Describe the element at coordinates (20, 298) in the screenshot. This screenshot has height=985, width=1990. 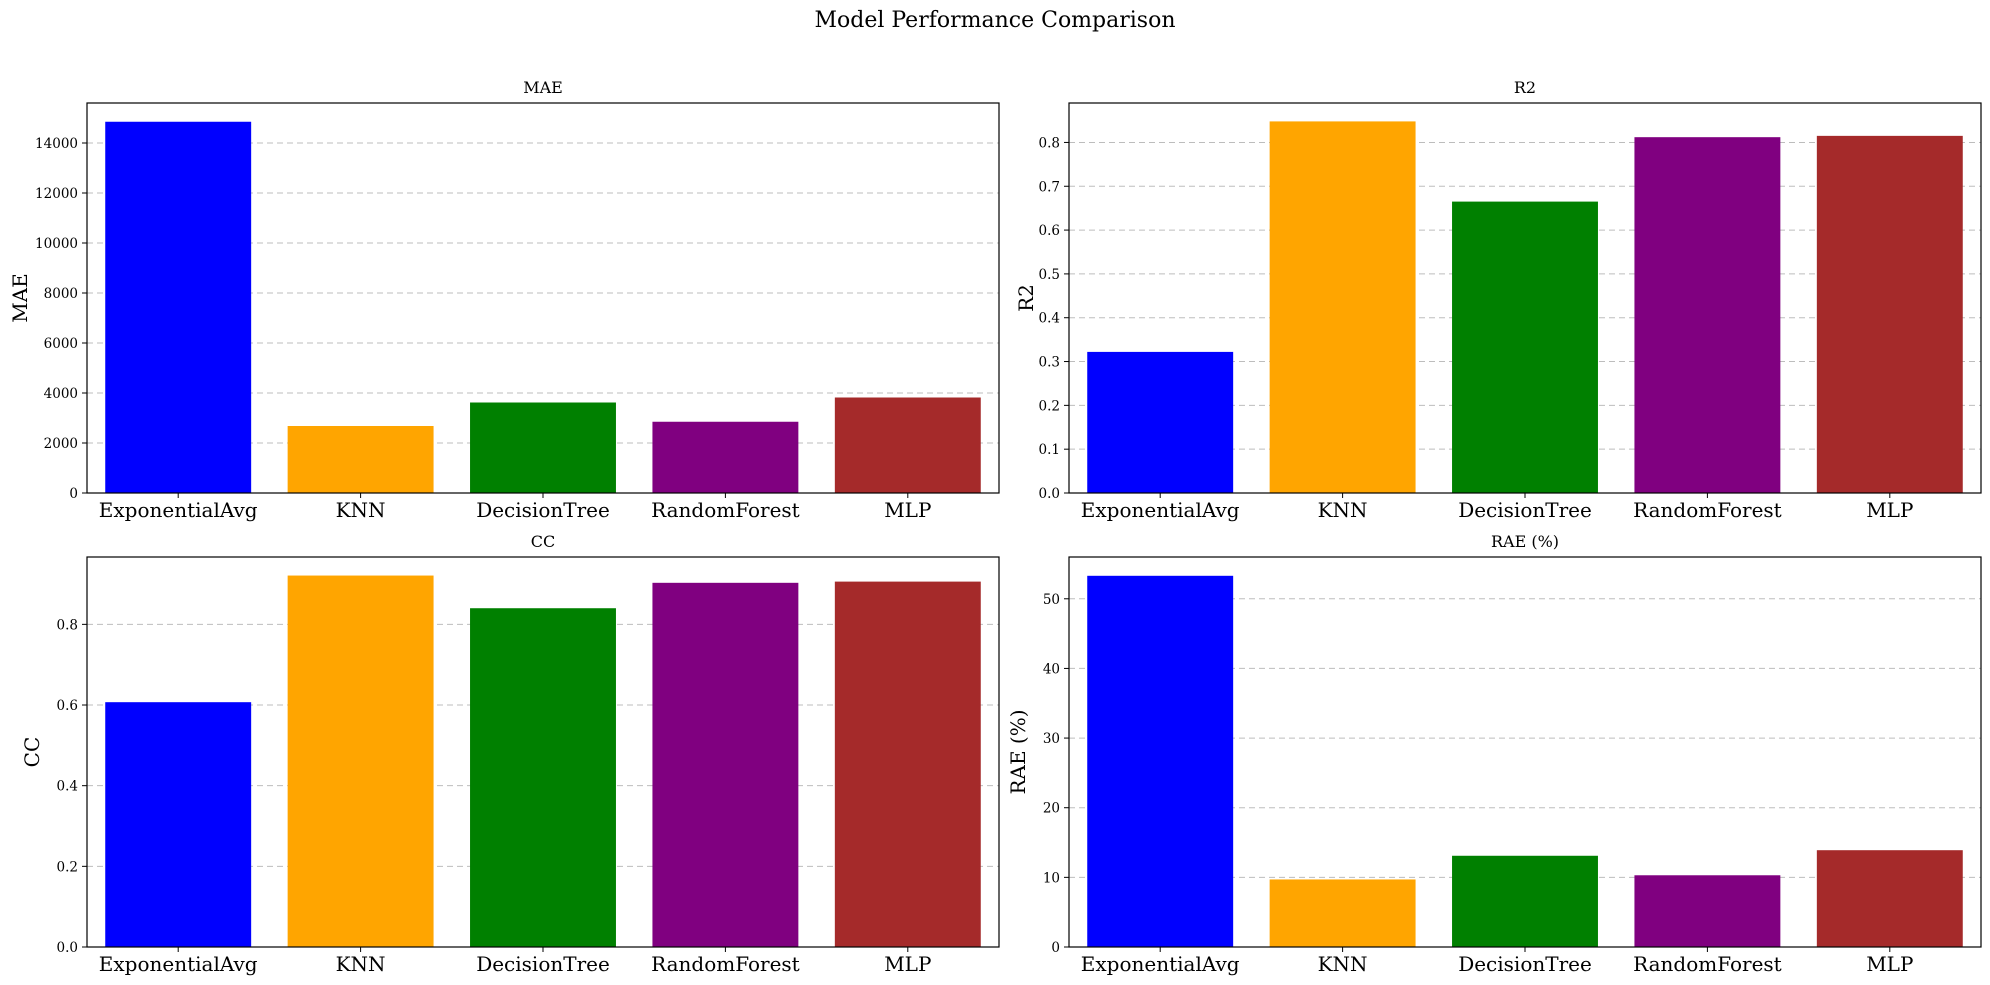
I see `y-axis-label: MAE` at that location.